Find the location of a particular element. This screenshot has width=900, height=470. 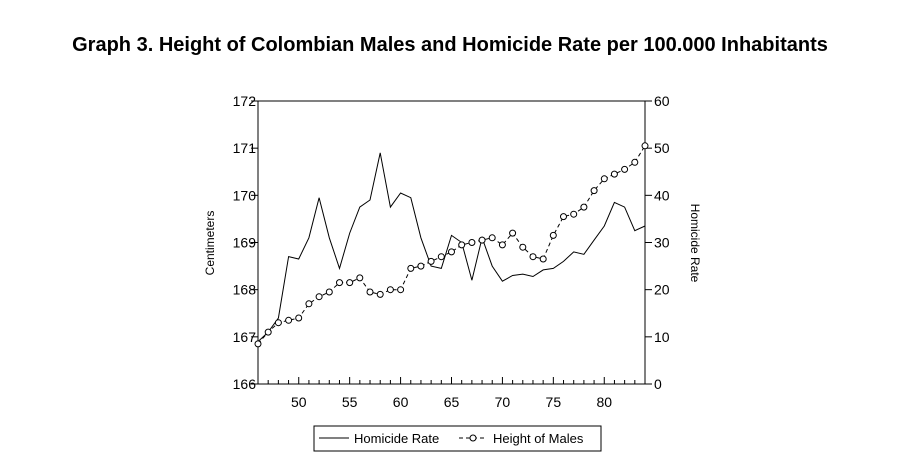

y-left-tick-label: 170 is located at coordinates (245, 195).